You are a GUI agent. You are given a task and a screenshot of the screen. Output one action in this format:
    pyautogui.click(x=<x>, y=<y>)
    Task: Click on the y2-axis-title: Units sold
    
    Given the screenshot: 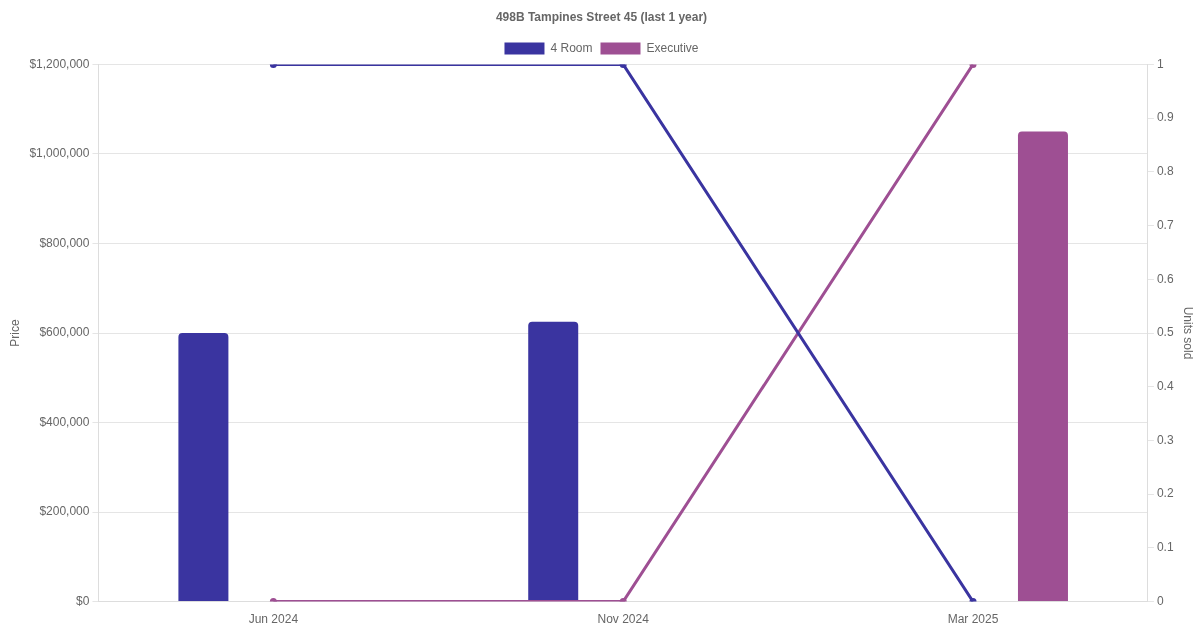 What is the action you would take?
    pyautogui.click(x=1188, y=333)
    